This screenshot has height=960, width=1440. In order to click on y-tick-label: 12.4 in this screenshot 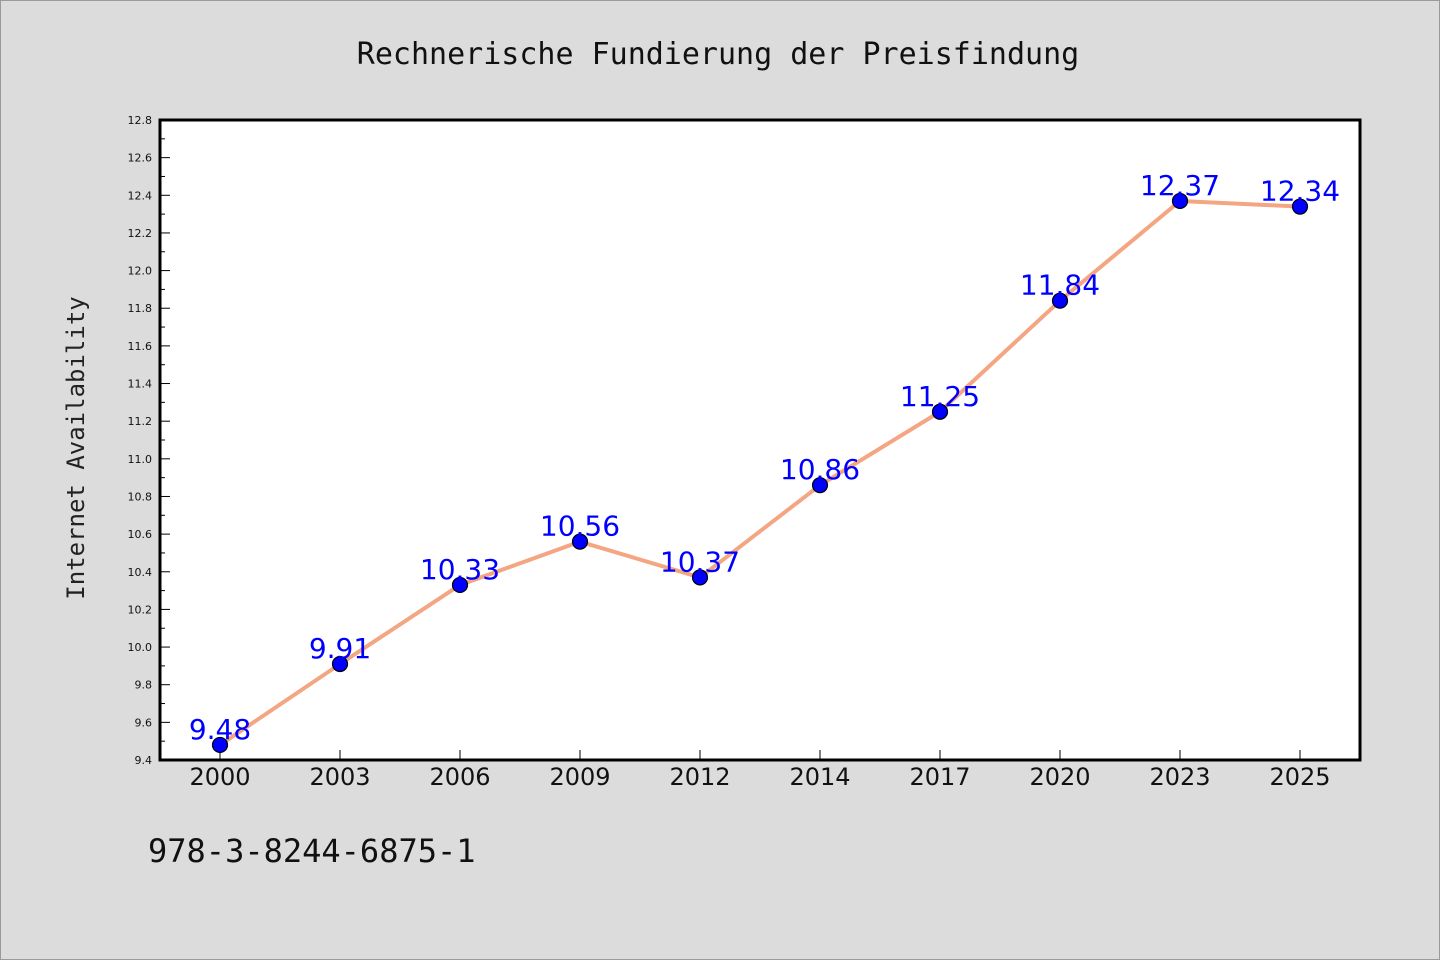, I will do `click(140, 195)`.